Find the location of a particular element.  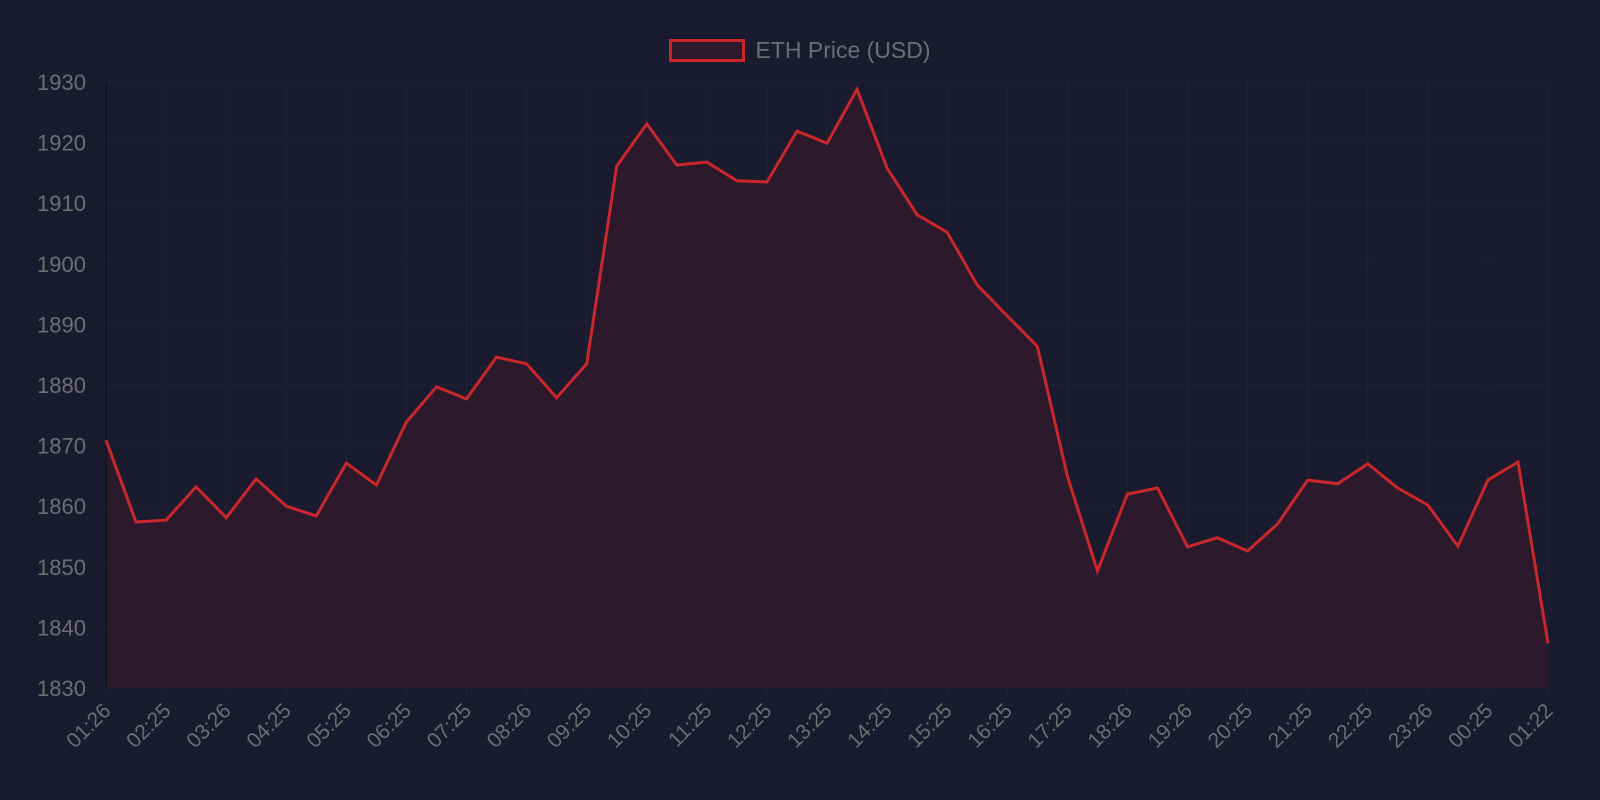

x-tick-label: 15:25 is located at coordinates (929, 725).